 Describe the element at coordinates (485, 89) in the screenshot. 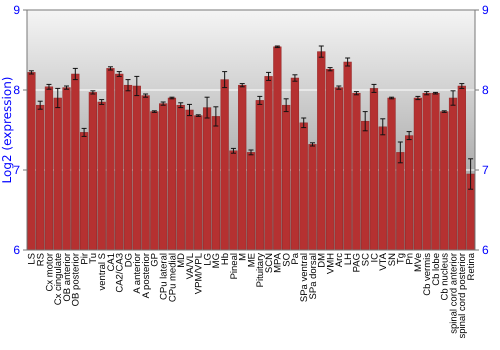

I see `y2-tick-label: 8` at that location.